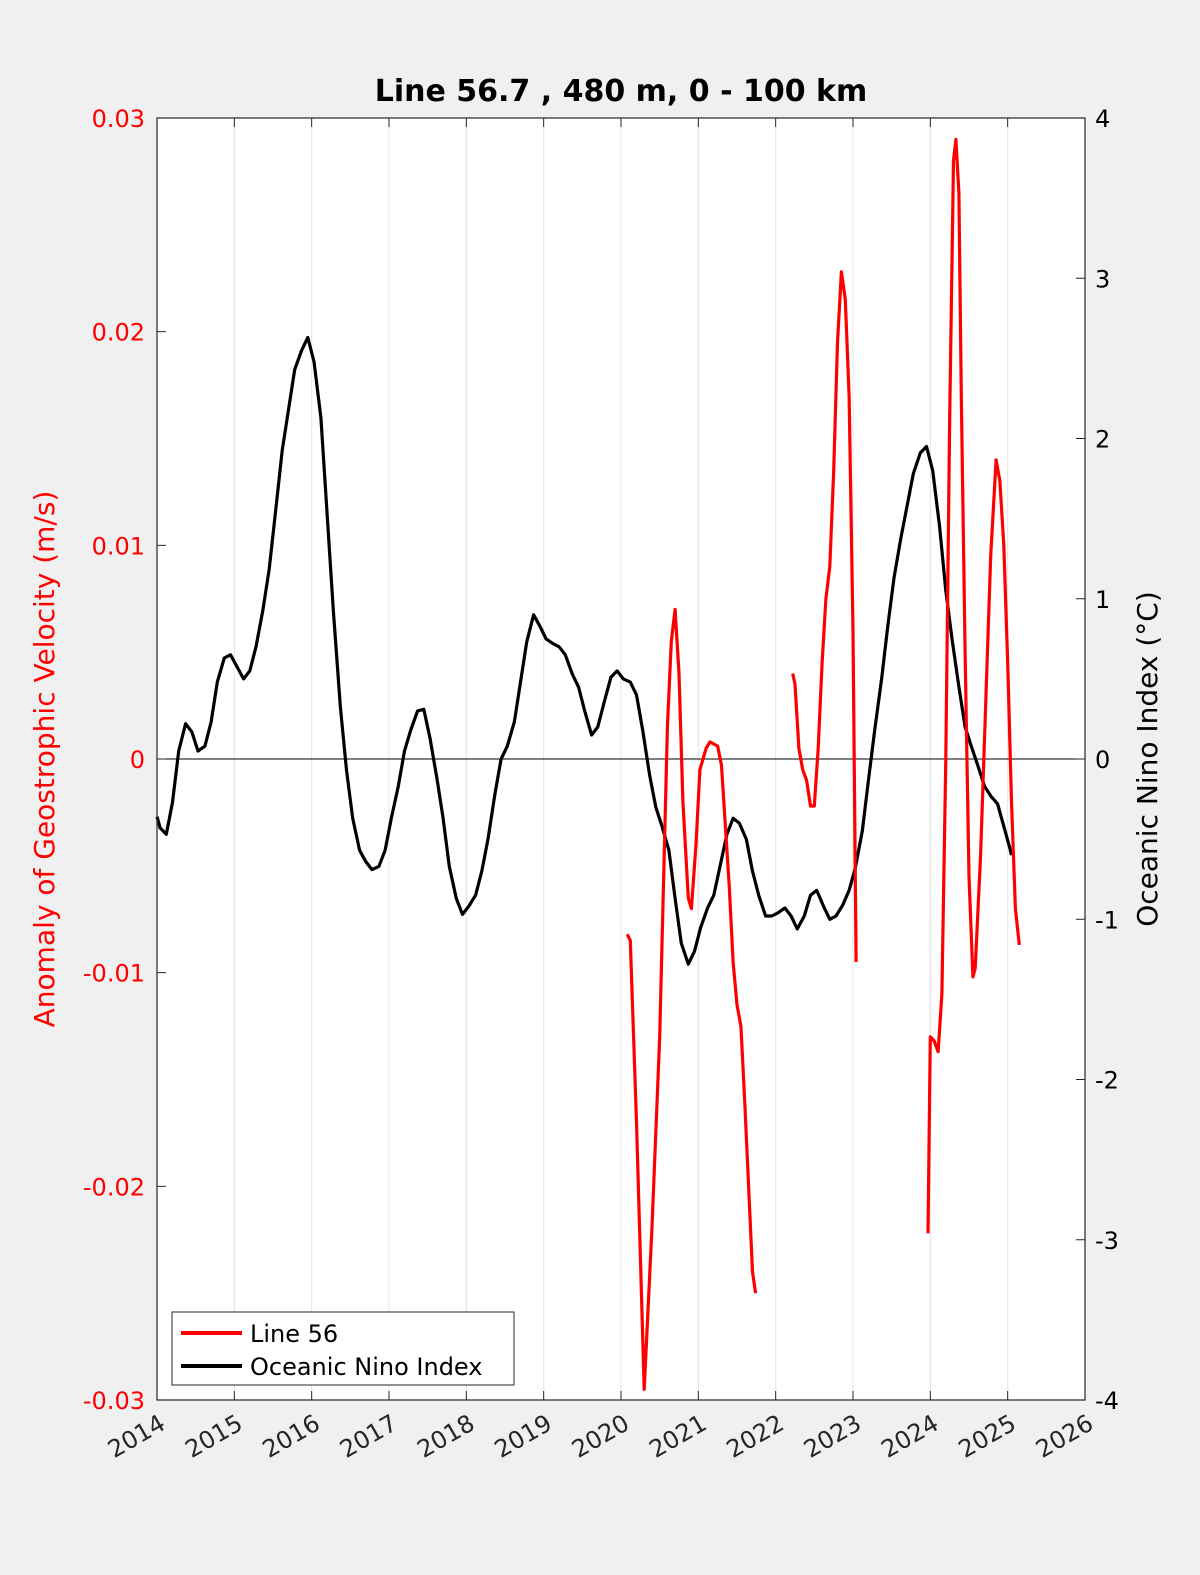 The width and height of the screenshot is (1200, 1575). What do you see at coordinates (1107, 1081) in the screenshot?
I see `right-y-tick-label: -2` at bounding box center [1107, 1081].